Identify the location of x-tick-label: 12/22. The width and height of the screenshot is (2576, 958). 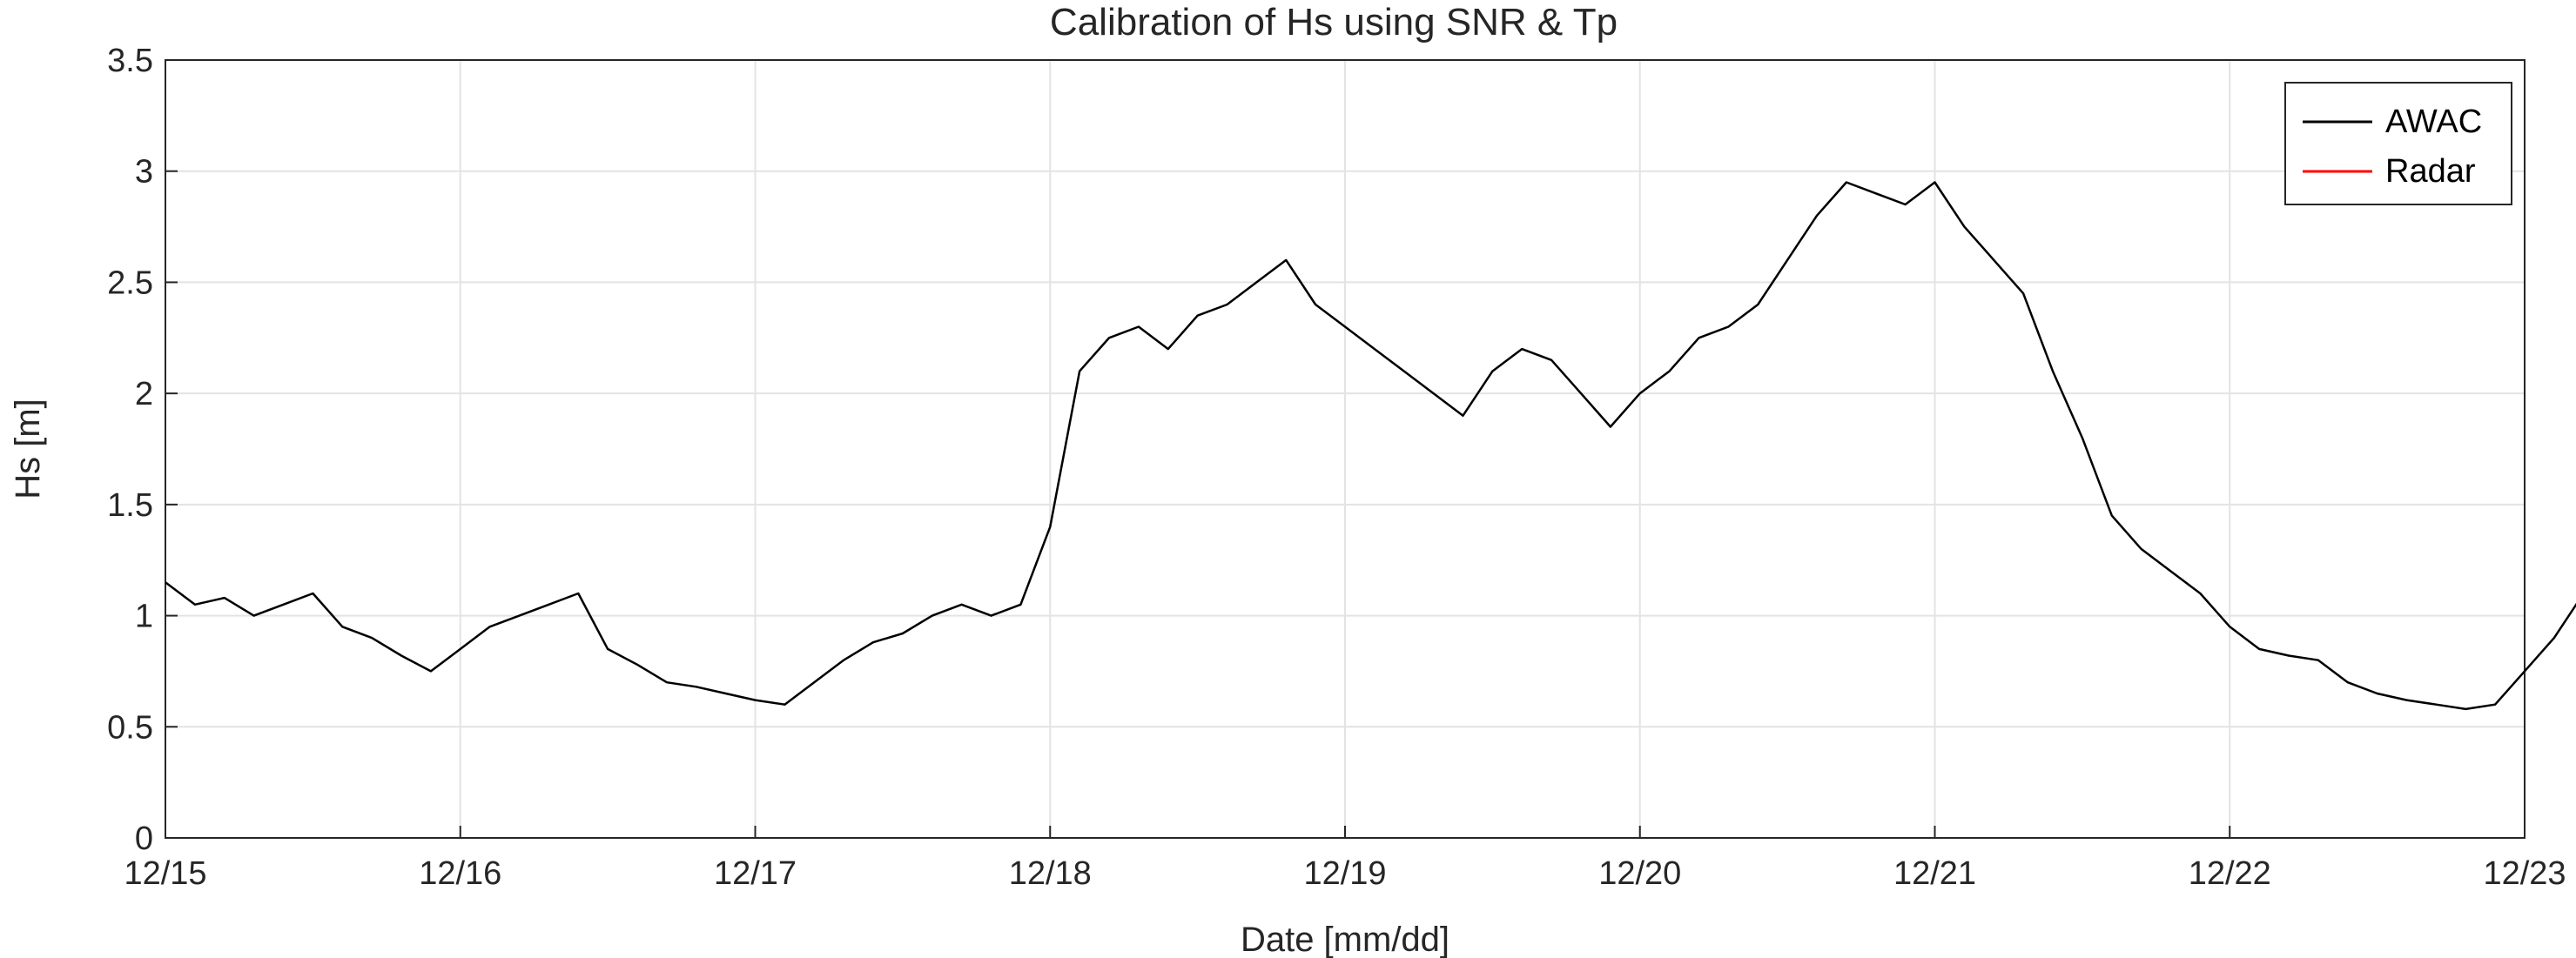
(2230, 873).